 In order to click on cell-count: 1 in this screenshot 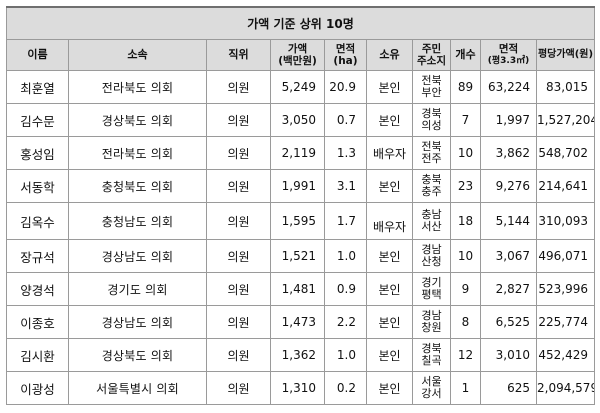, I will do `click(465, 388)`.